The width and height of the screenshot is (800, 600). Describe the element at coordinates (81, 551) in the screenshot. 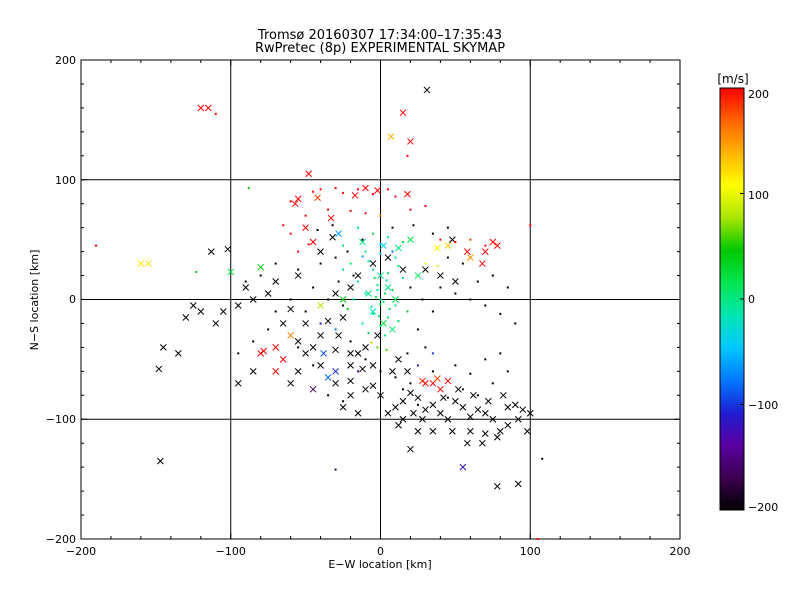

I see `x-tick-label-0: −200` at that location.